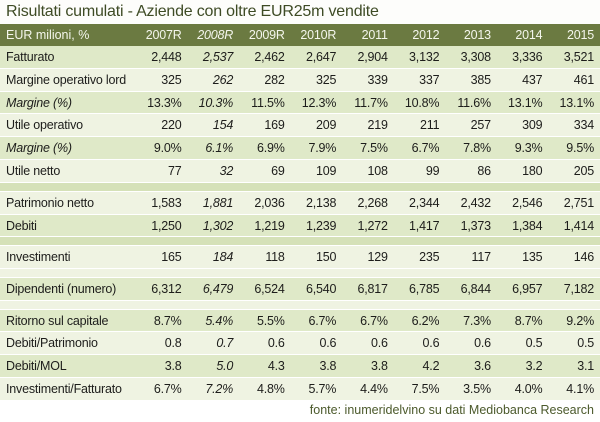 Image resolution: width=600 pixels, height=422 pixels. I want to click on cell-value: 180, so click(532, 171).